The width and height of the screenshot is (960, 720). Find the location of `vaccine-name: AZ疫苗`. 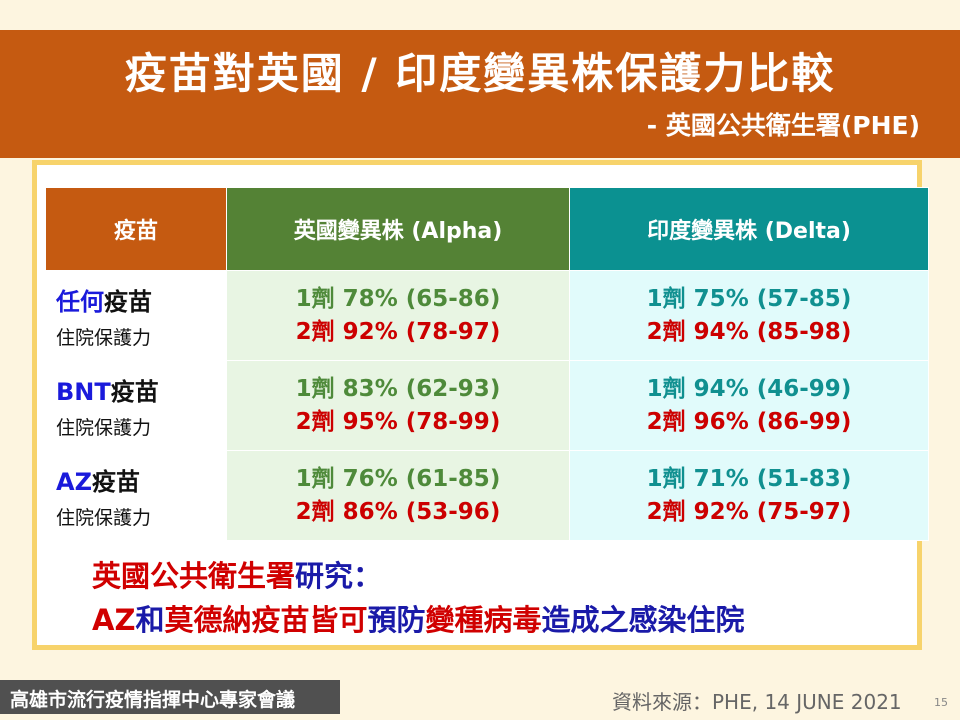

vaccine-name: AZ疫苗 is located at coordinates (141, 479).